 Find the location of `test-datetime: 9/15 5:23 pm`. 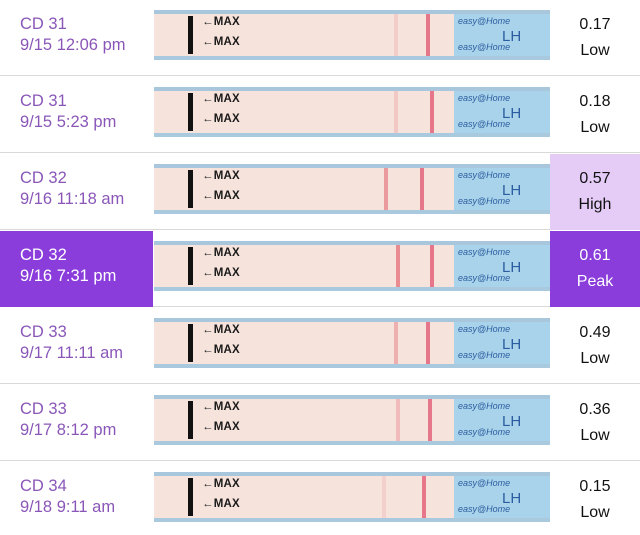

test-datetime: 9/15 5:23 pm is located at coordinates (68, 122).